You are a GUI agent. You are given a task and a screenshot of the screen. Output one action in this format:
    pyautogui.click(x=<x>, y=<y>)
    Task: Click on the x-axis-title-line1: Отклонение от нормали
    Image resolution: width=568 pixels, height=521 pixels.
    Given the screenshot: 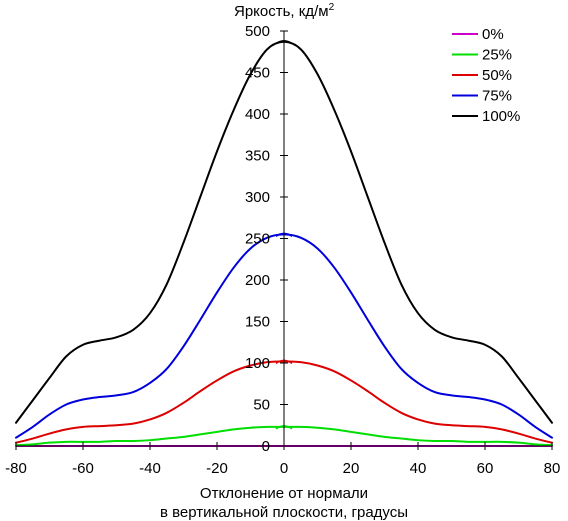 What is the action you would take?
    pyautogui.click(x=284, y=493)
    